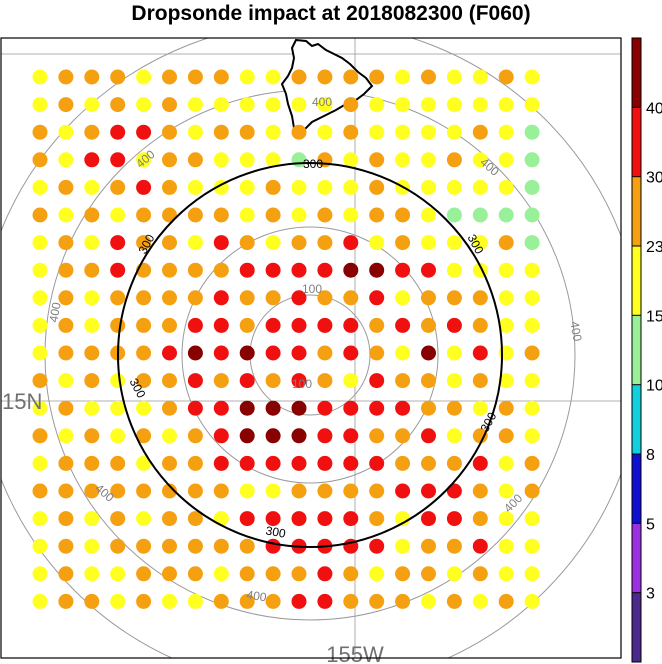 Image resolution: width=662 pixels, height=664 pixels. Describe the element at coordinates (636, 350) in the screenshot. I see `colorbar-outline` at that location.